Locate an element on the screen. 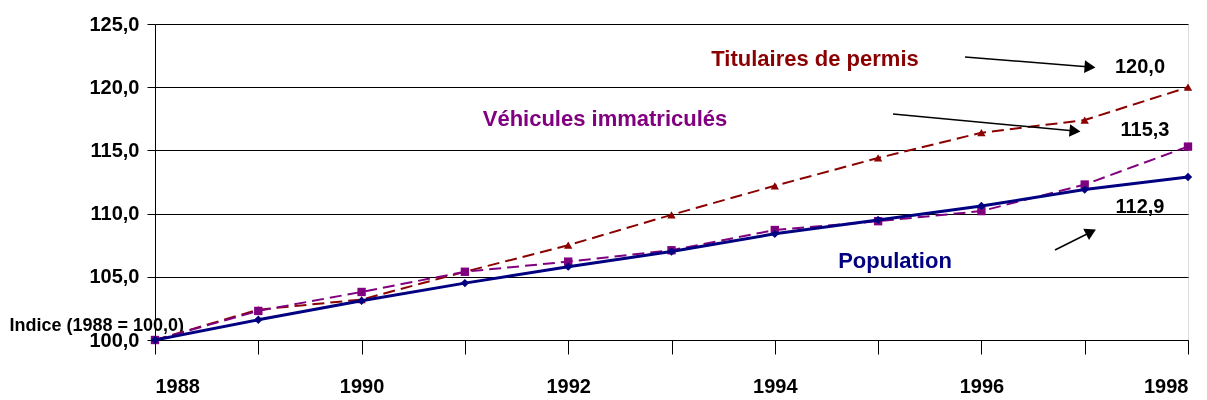  text: Titulaires de permis is located at coordinates (815, 58).